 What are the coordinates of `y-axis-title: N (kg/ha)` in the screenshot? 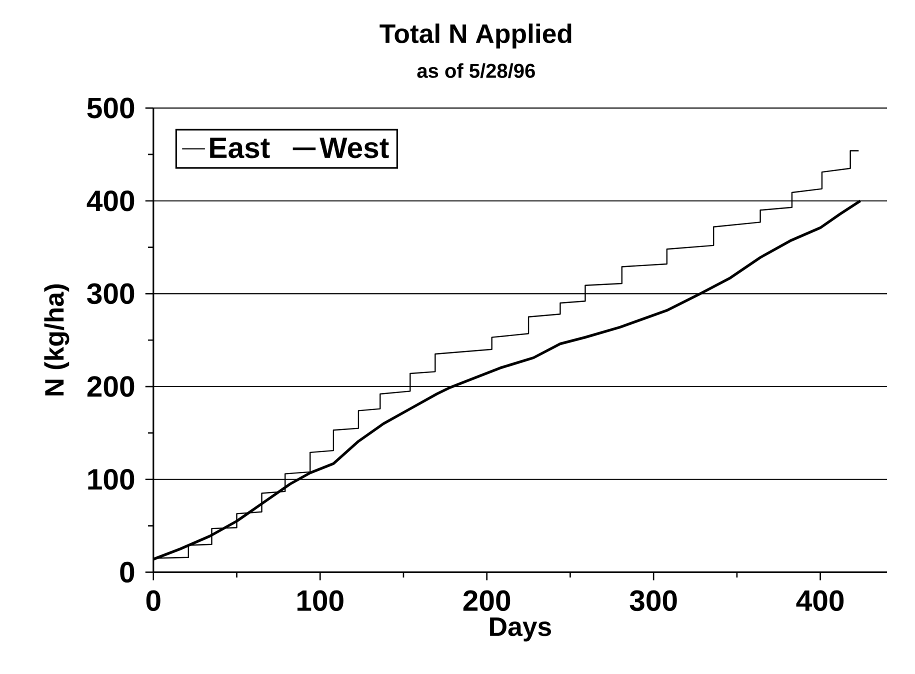 It's located at (57, 340).